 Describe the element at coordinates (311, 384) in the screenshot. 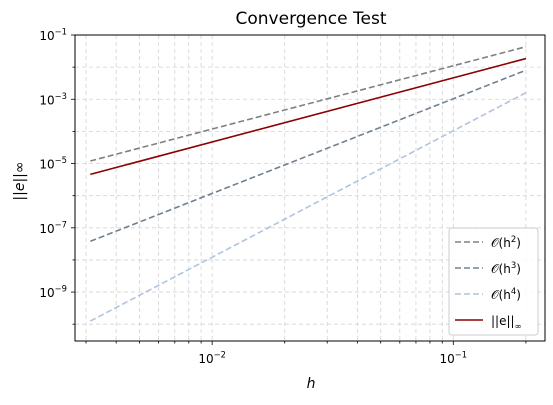

I see `x-axis-label: h` at that location.